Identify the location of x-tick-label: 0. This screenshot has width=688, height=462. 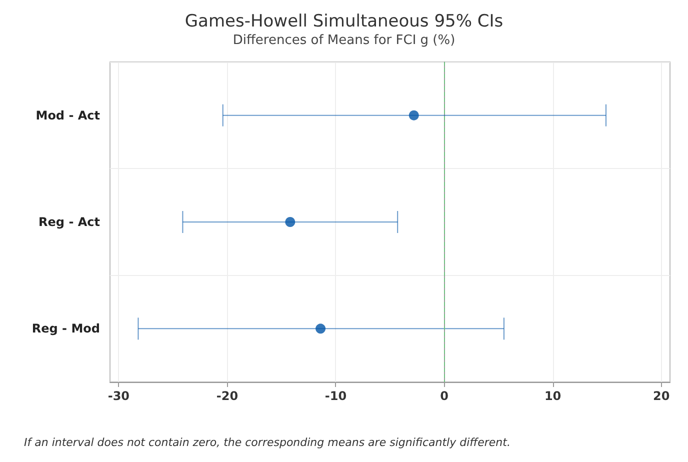
(444, 396).